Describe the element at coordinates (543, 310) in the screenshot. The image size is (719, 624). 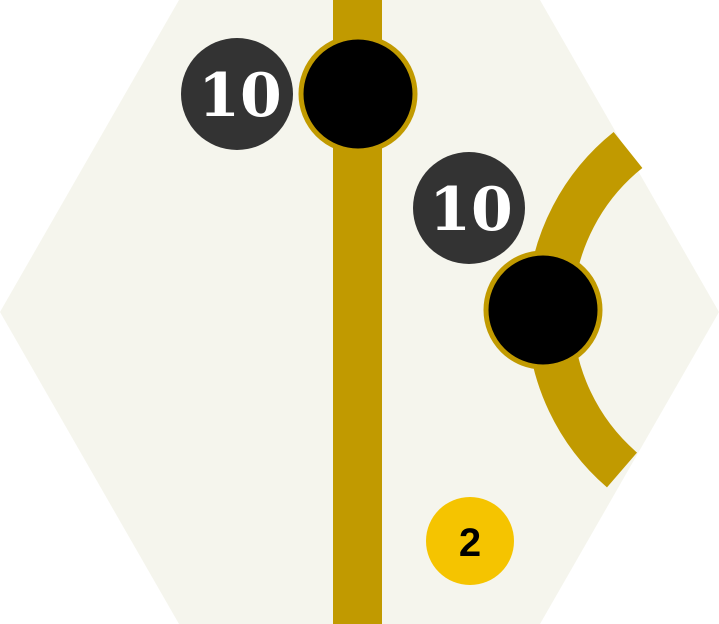
I see `city-right` at that location.